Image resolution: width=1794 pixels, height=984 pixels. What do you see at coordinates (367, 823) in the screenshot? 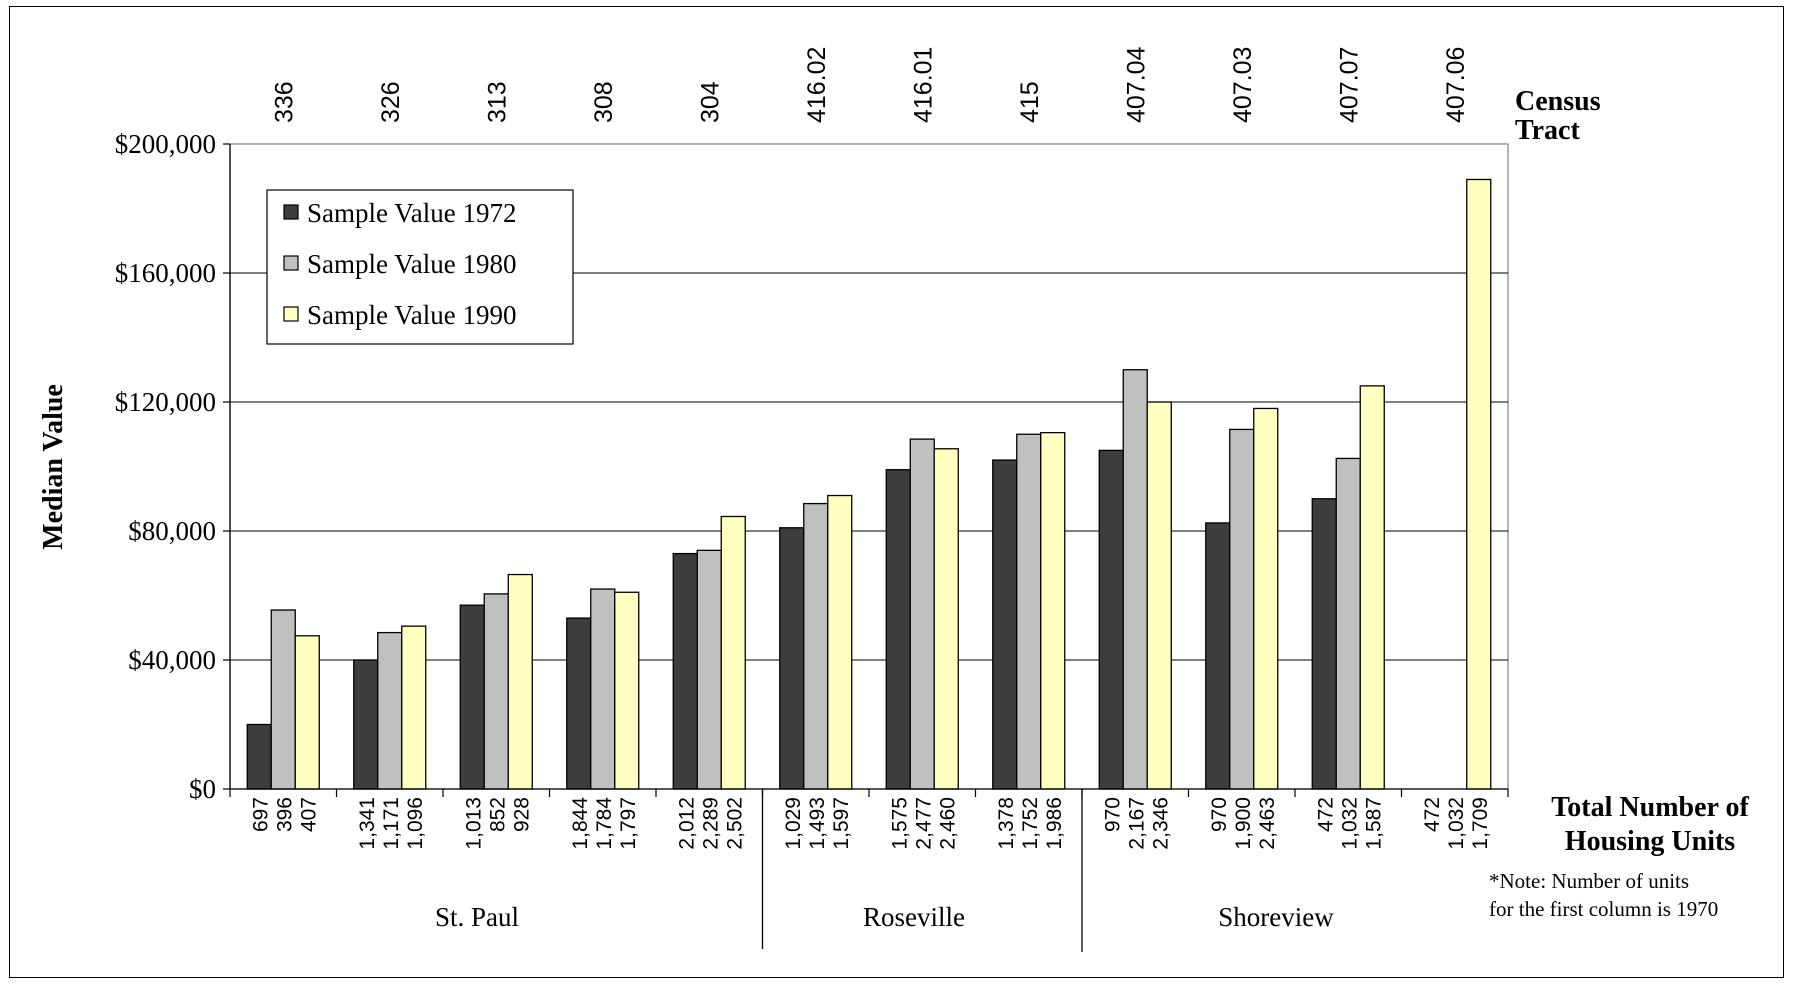
I see `housing-units-label: 1,341` at bounding box center [367, 823].